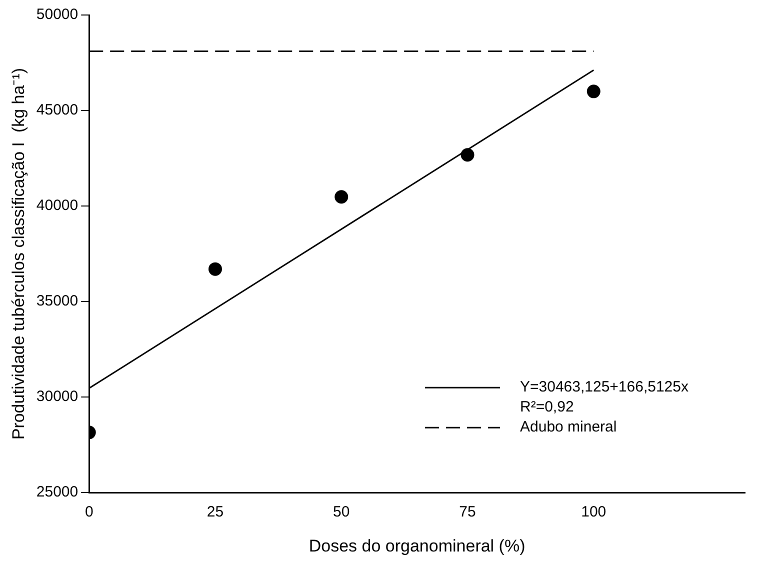 The image size is (765, 566). Describe the element at coordinates (547, 407) in the screenshot. I see `annotation: R²=0,92` at that location.